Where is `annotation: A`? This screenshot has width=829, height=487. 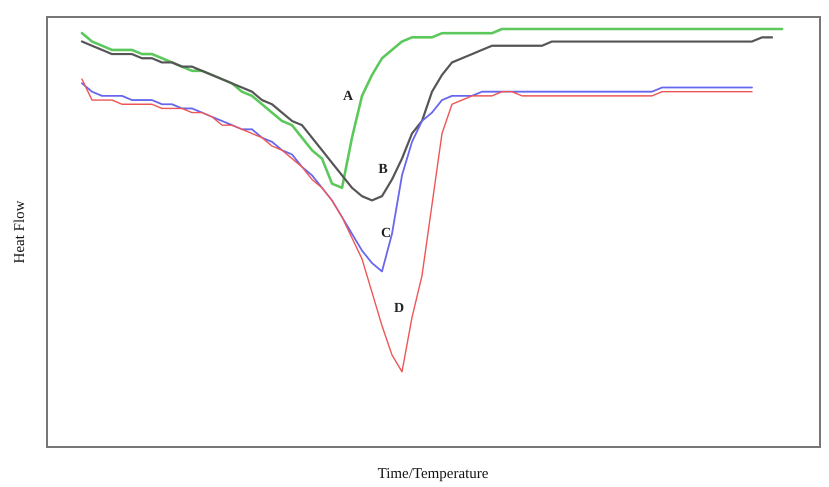 annotation: A is located at coordinates (348, 96).